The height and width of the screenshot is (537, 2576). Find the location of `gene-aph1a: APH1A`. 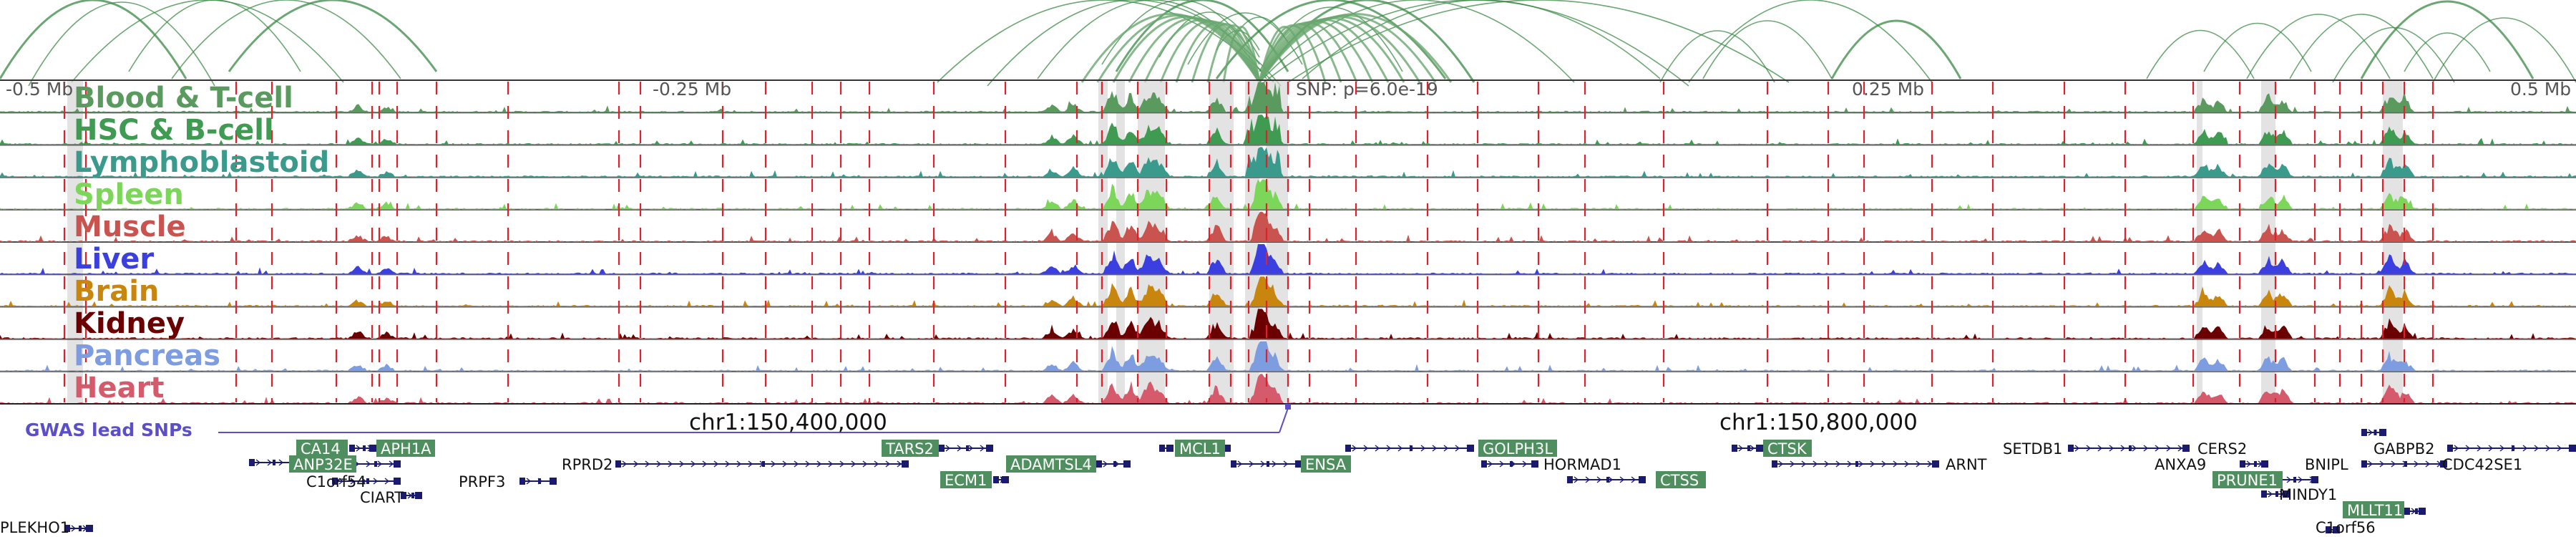

gene-aph1a: APH1A is located at coordinates (405, 449).